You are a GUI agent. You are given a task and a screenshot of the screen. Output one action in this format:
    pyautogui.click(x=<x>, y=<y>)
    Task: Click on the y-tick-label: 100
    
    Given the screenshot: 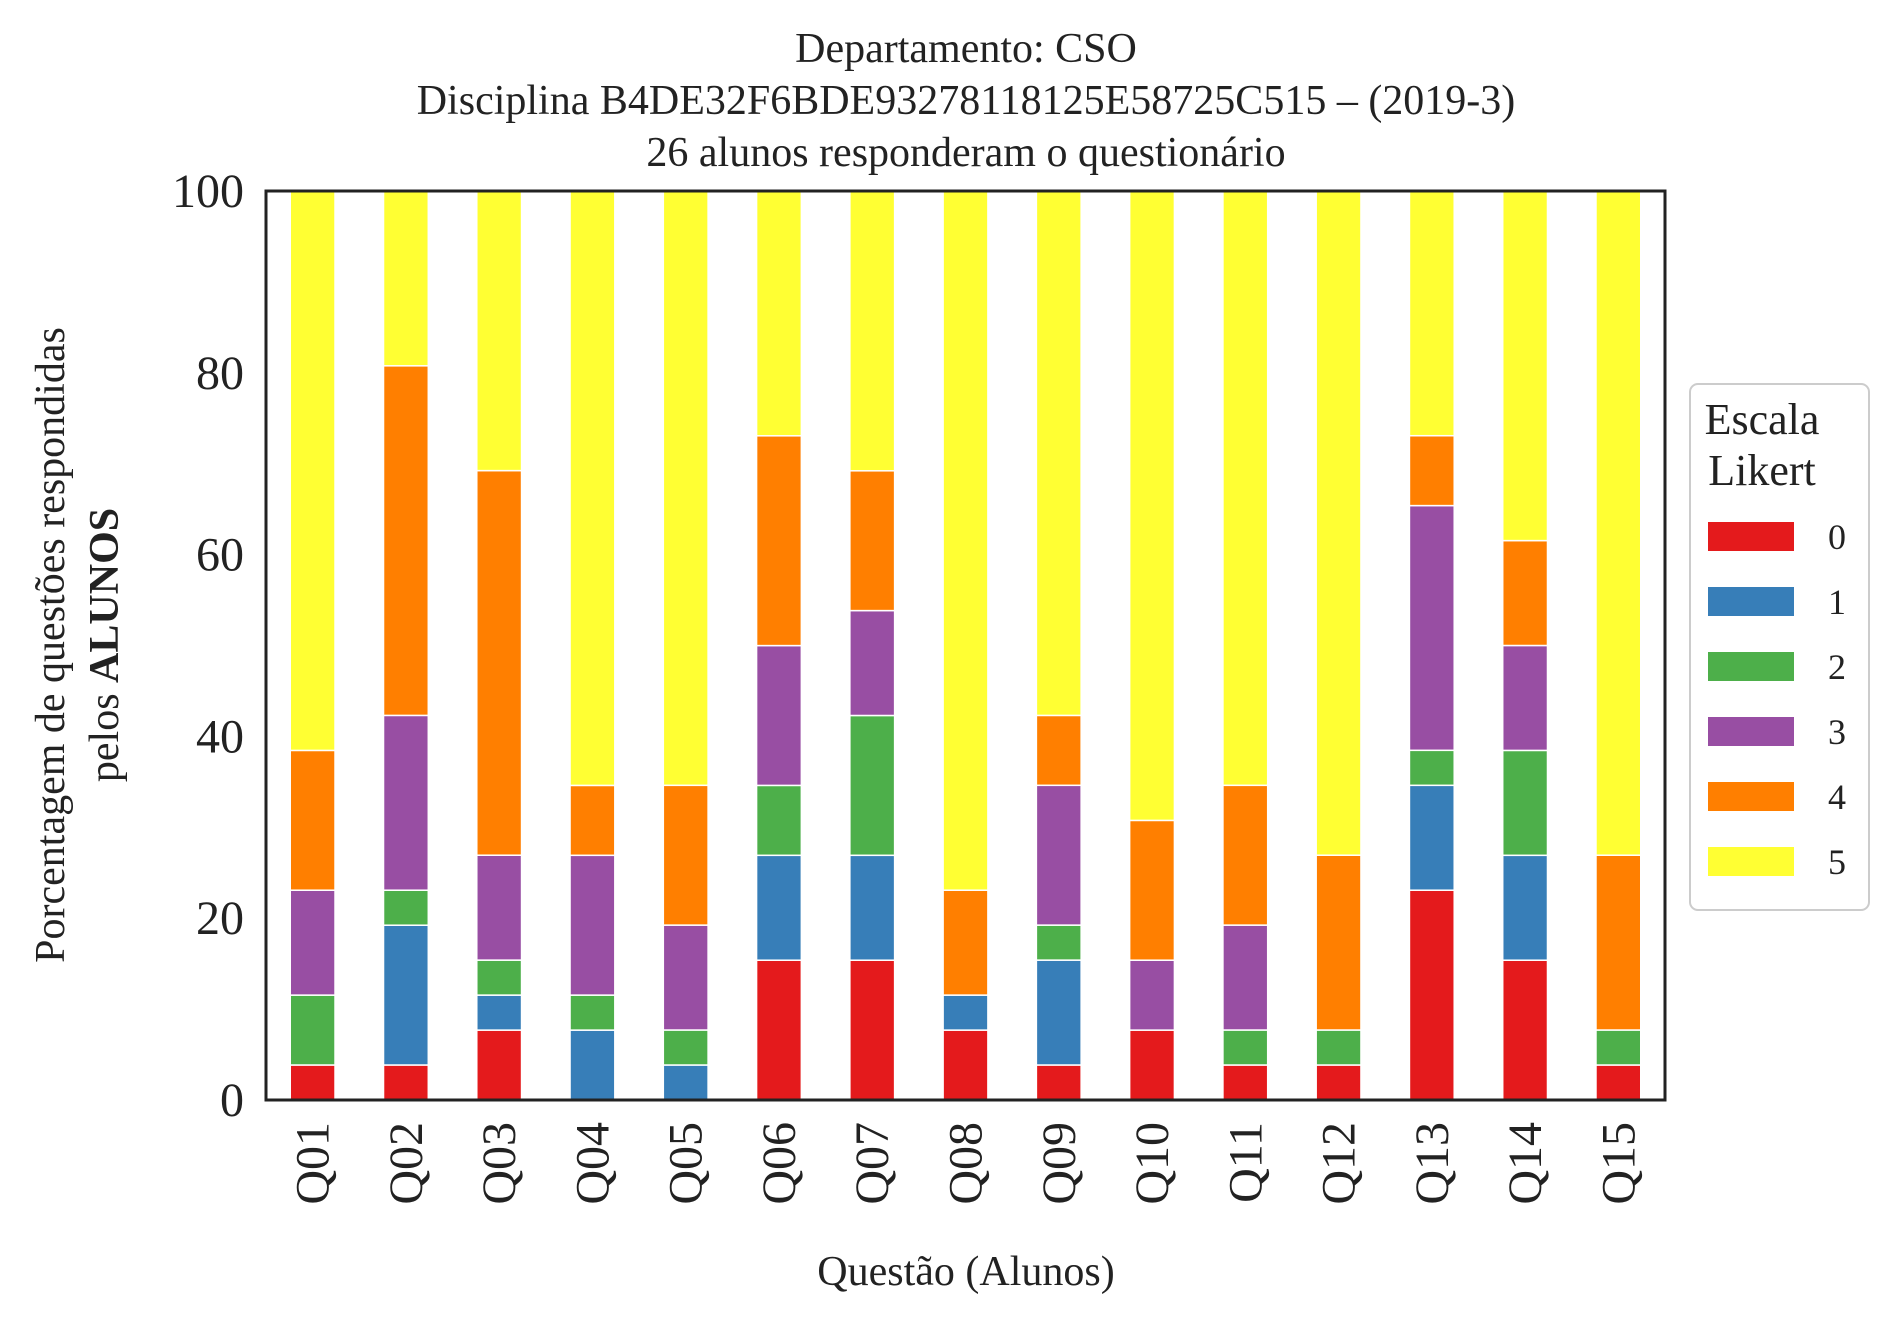 What is the action you would take?
    pyautogui.click(x=208, y=191)
    